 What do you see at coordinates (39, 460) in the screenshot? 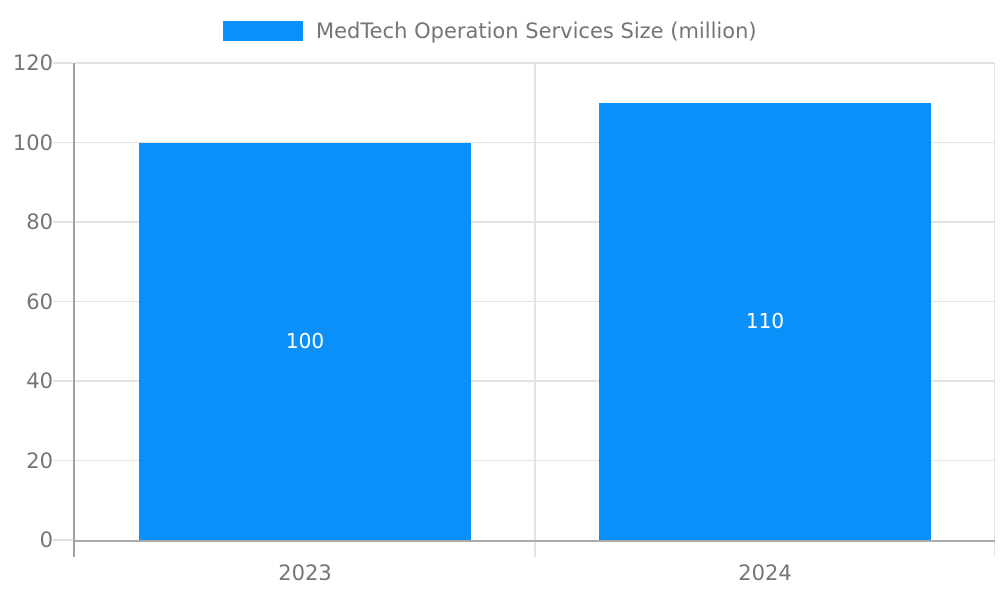
I see `y-axis-label: 20` at bounding box center [39, 460].